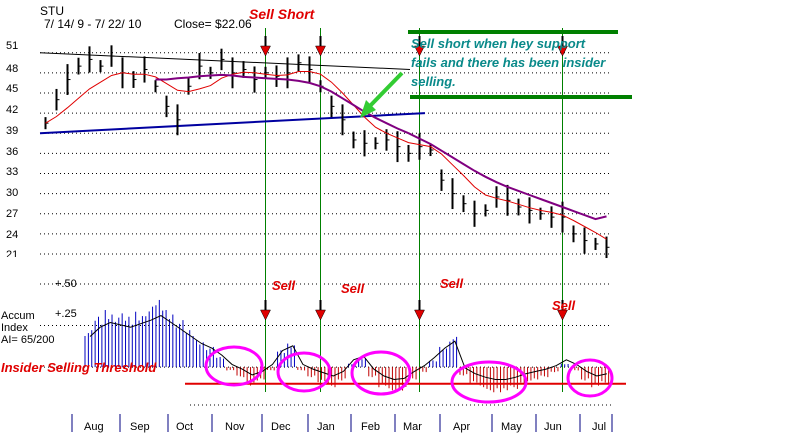 Image resolution: width=800 pixels, height=434 pixels. Describe the element at coordinates (12, 172) in the screenshot. I see `y-tick: 33` at that location.